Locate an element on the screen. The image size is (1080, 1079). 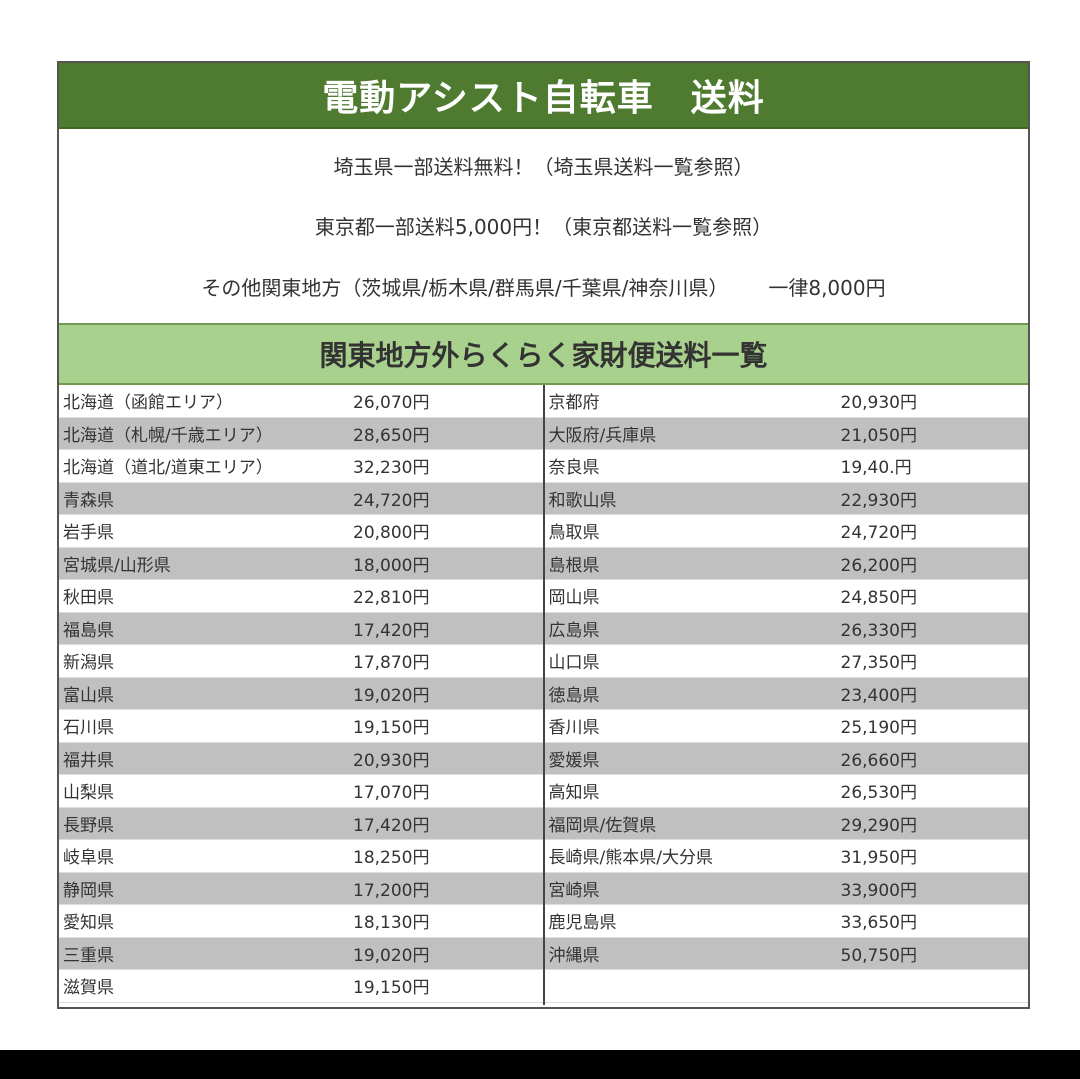
region-name: 宮崎県 is located at coordinates (574, 890).